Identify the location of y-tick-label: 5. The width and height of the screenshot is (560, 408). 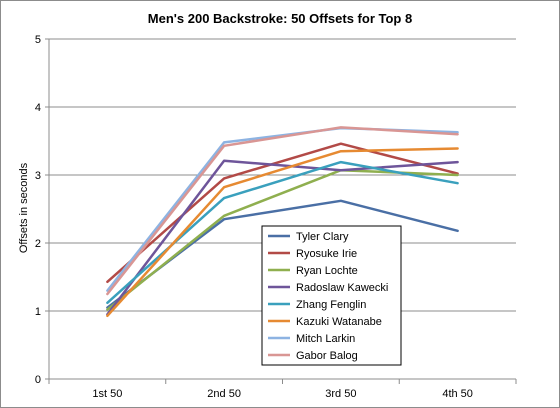
(38, 40).